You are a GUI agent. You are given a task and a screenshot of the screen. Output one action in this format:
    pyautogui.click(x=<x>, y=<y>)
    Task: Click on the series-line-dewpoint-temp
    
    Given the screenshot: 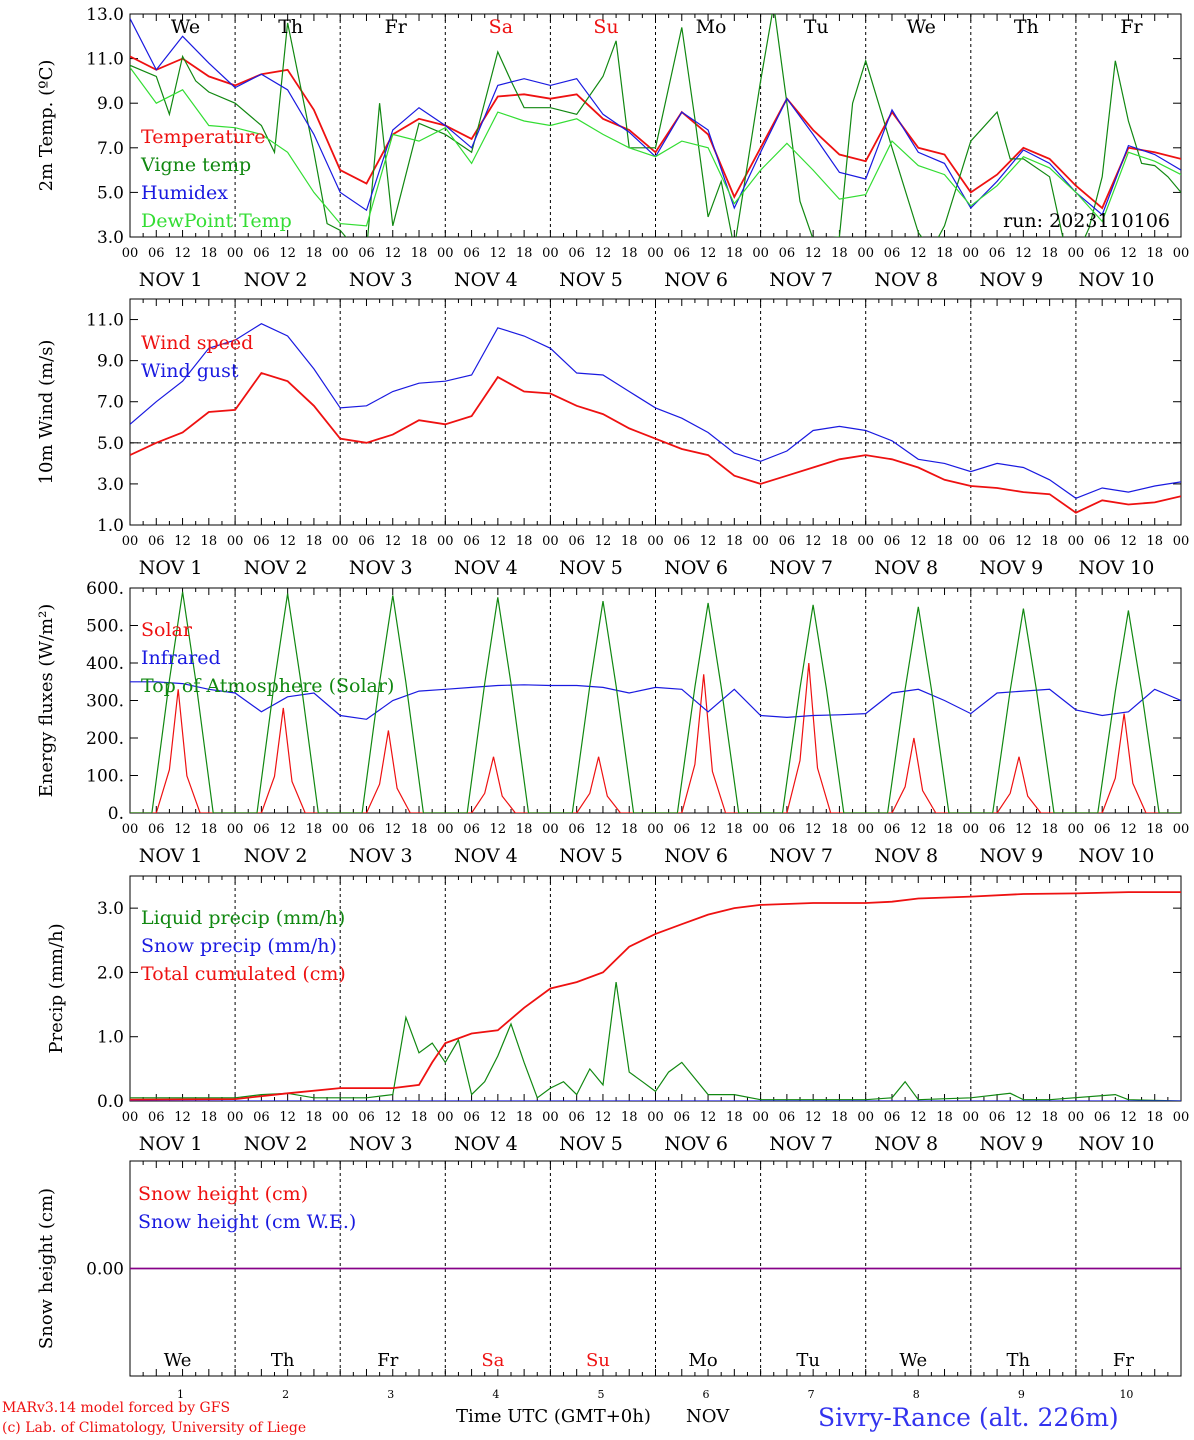 What is the action you would take?
    pyautogui.click(x=655, y=147)
    